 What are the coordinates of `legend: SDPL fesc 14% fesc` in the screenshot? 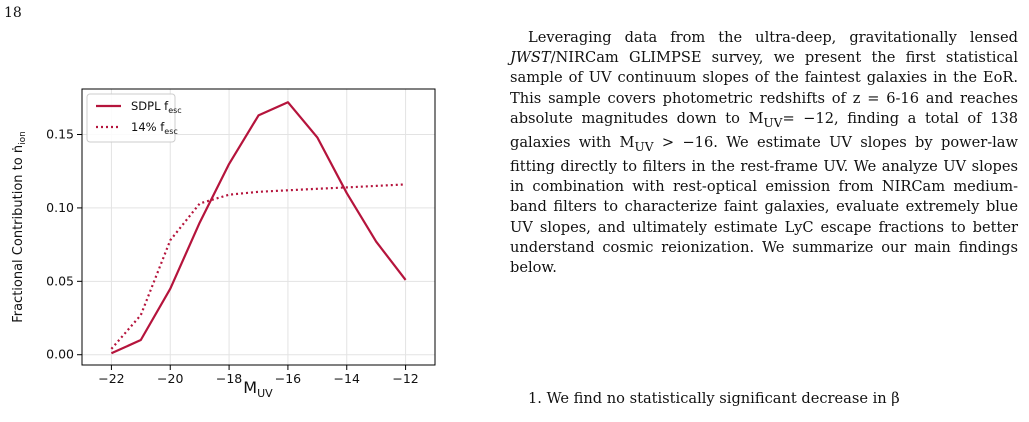 It's located at (134, 118).